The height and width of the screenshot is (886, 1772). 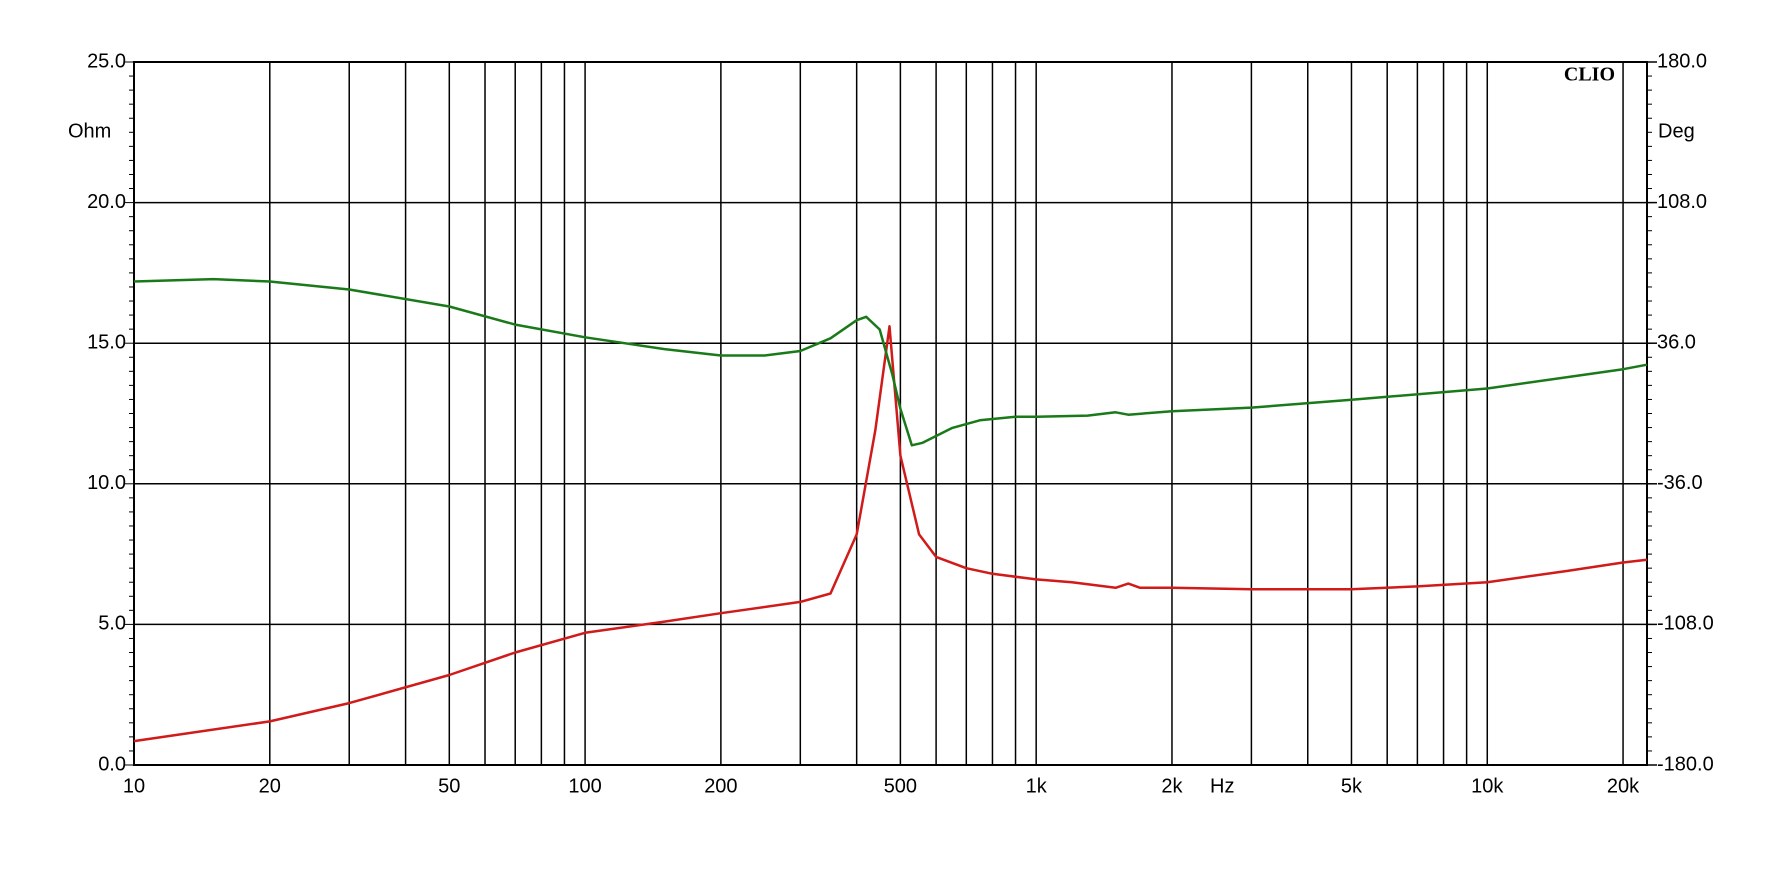 What do you see at coordinates (1172, 786) in the screenshot?
I see `x-tick-label: 2k` at bounding box center [1172, 786].